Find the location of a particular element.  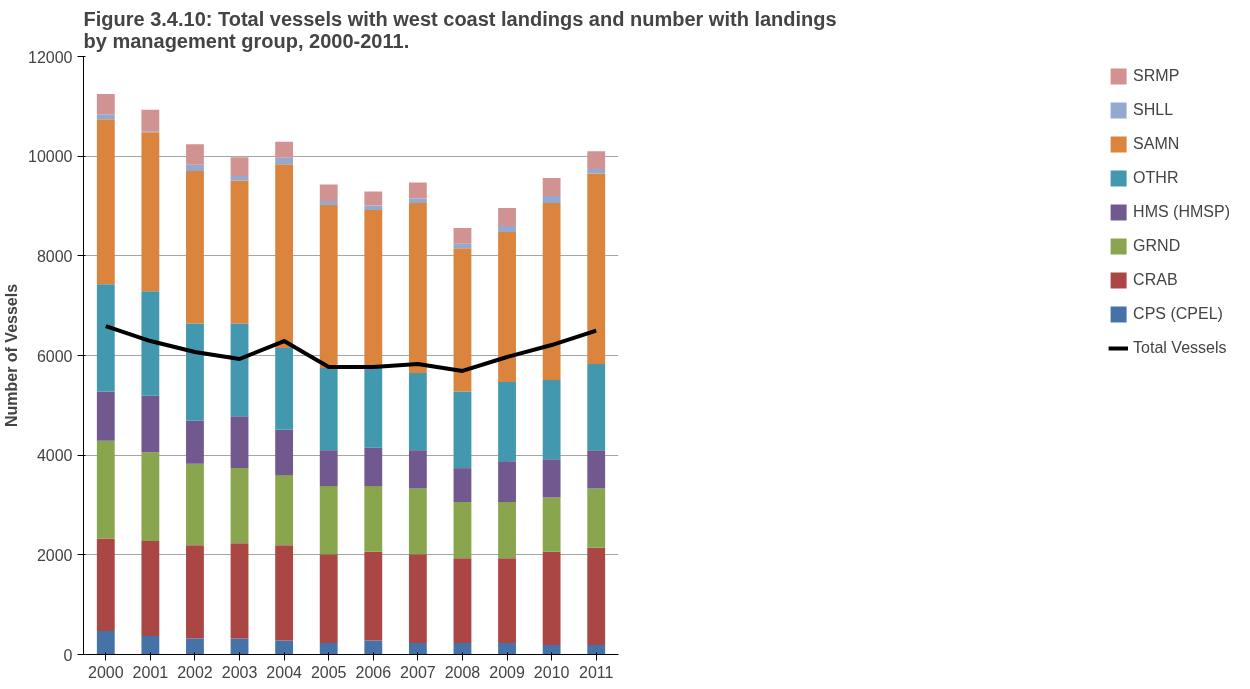

x-tick-label: 2010 is located at coordinates (551, 672).